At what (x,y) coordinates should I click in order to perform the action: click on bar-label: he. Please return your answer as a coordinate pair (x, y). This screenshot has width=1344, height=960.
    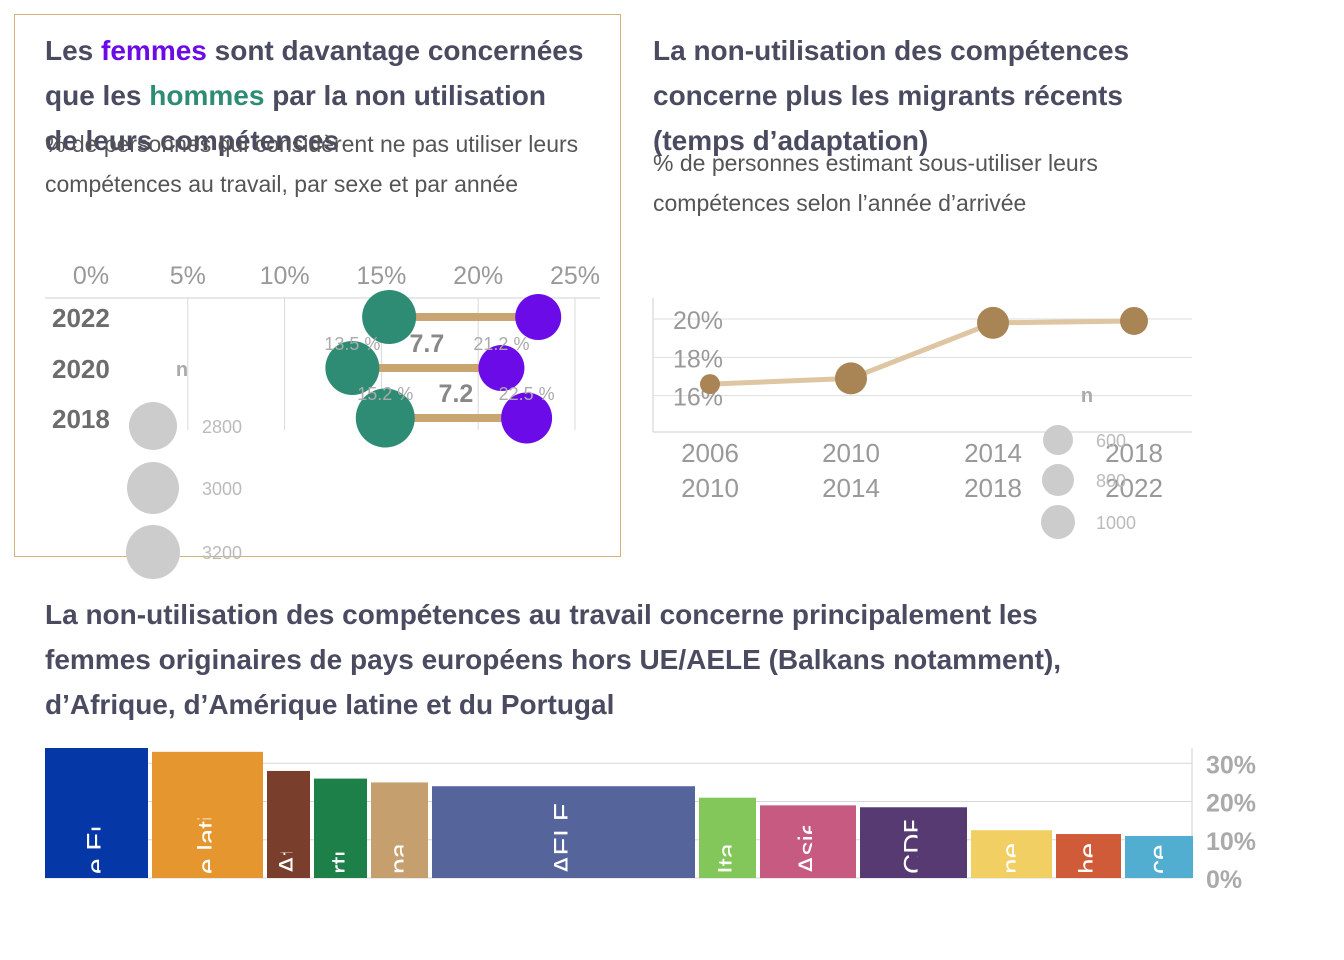
    Looking at the image, I should click on (1088, 858).